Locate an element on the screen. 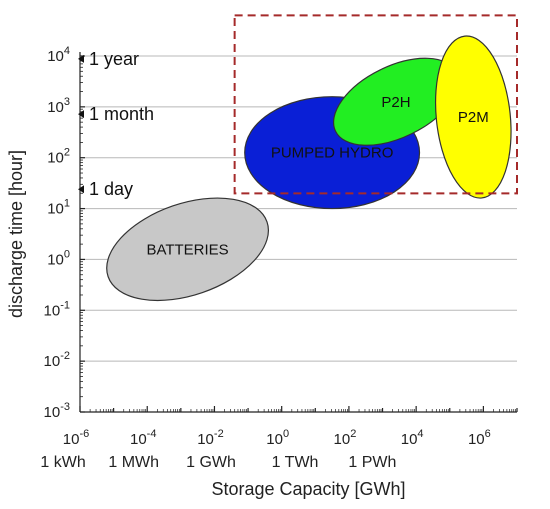 This screenshot has width=550, height=509. x-tick-label: 10⁶ is located at coordinates (479, 438).